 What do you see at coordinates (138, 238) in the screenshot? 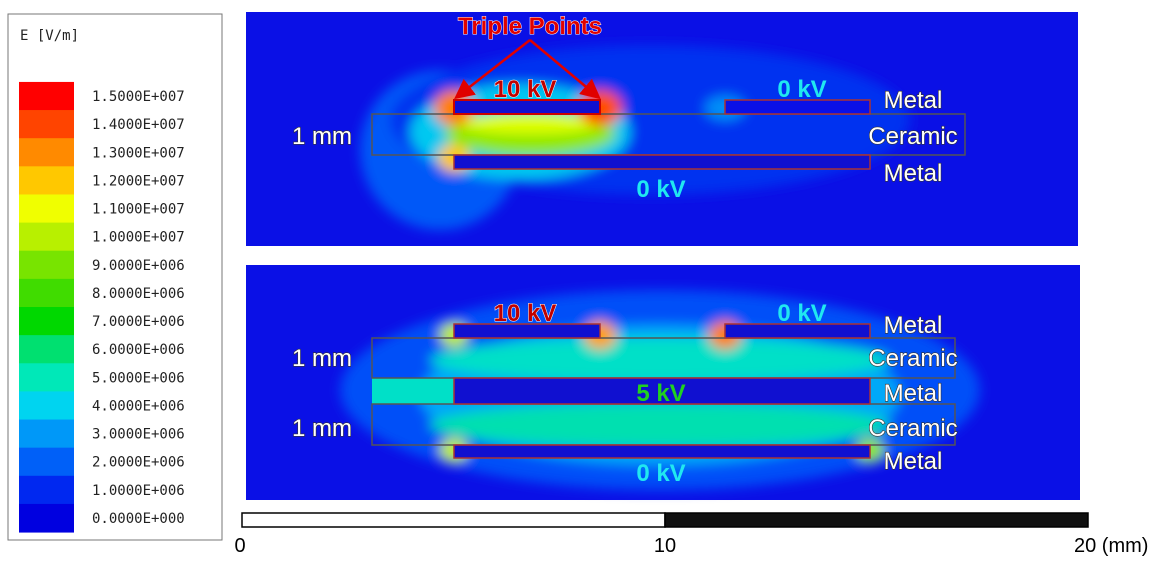
I see `legend-label: 1.0000E+007` at bounding box center [138, 238].